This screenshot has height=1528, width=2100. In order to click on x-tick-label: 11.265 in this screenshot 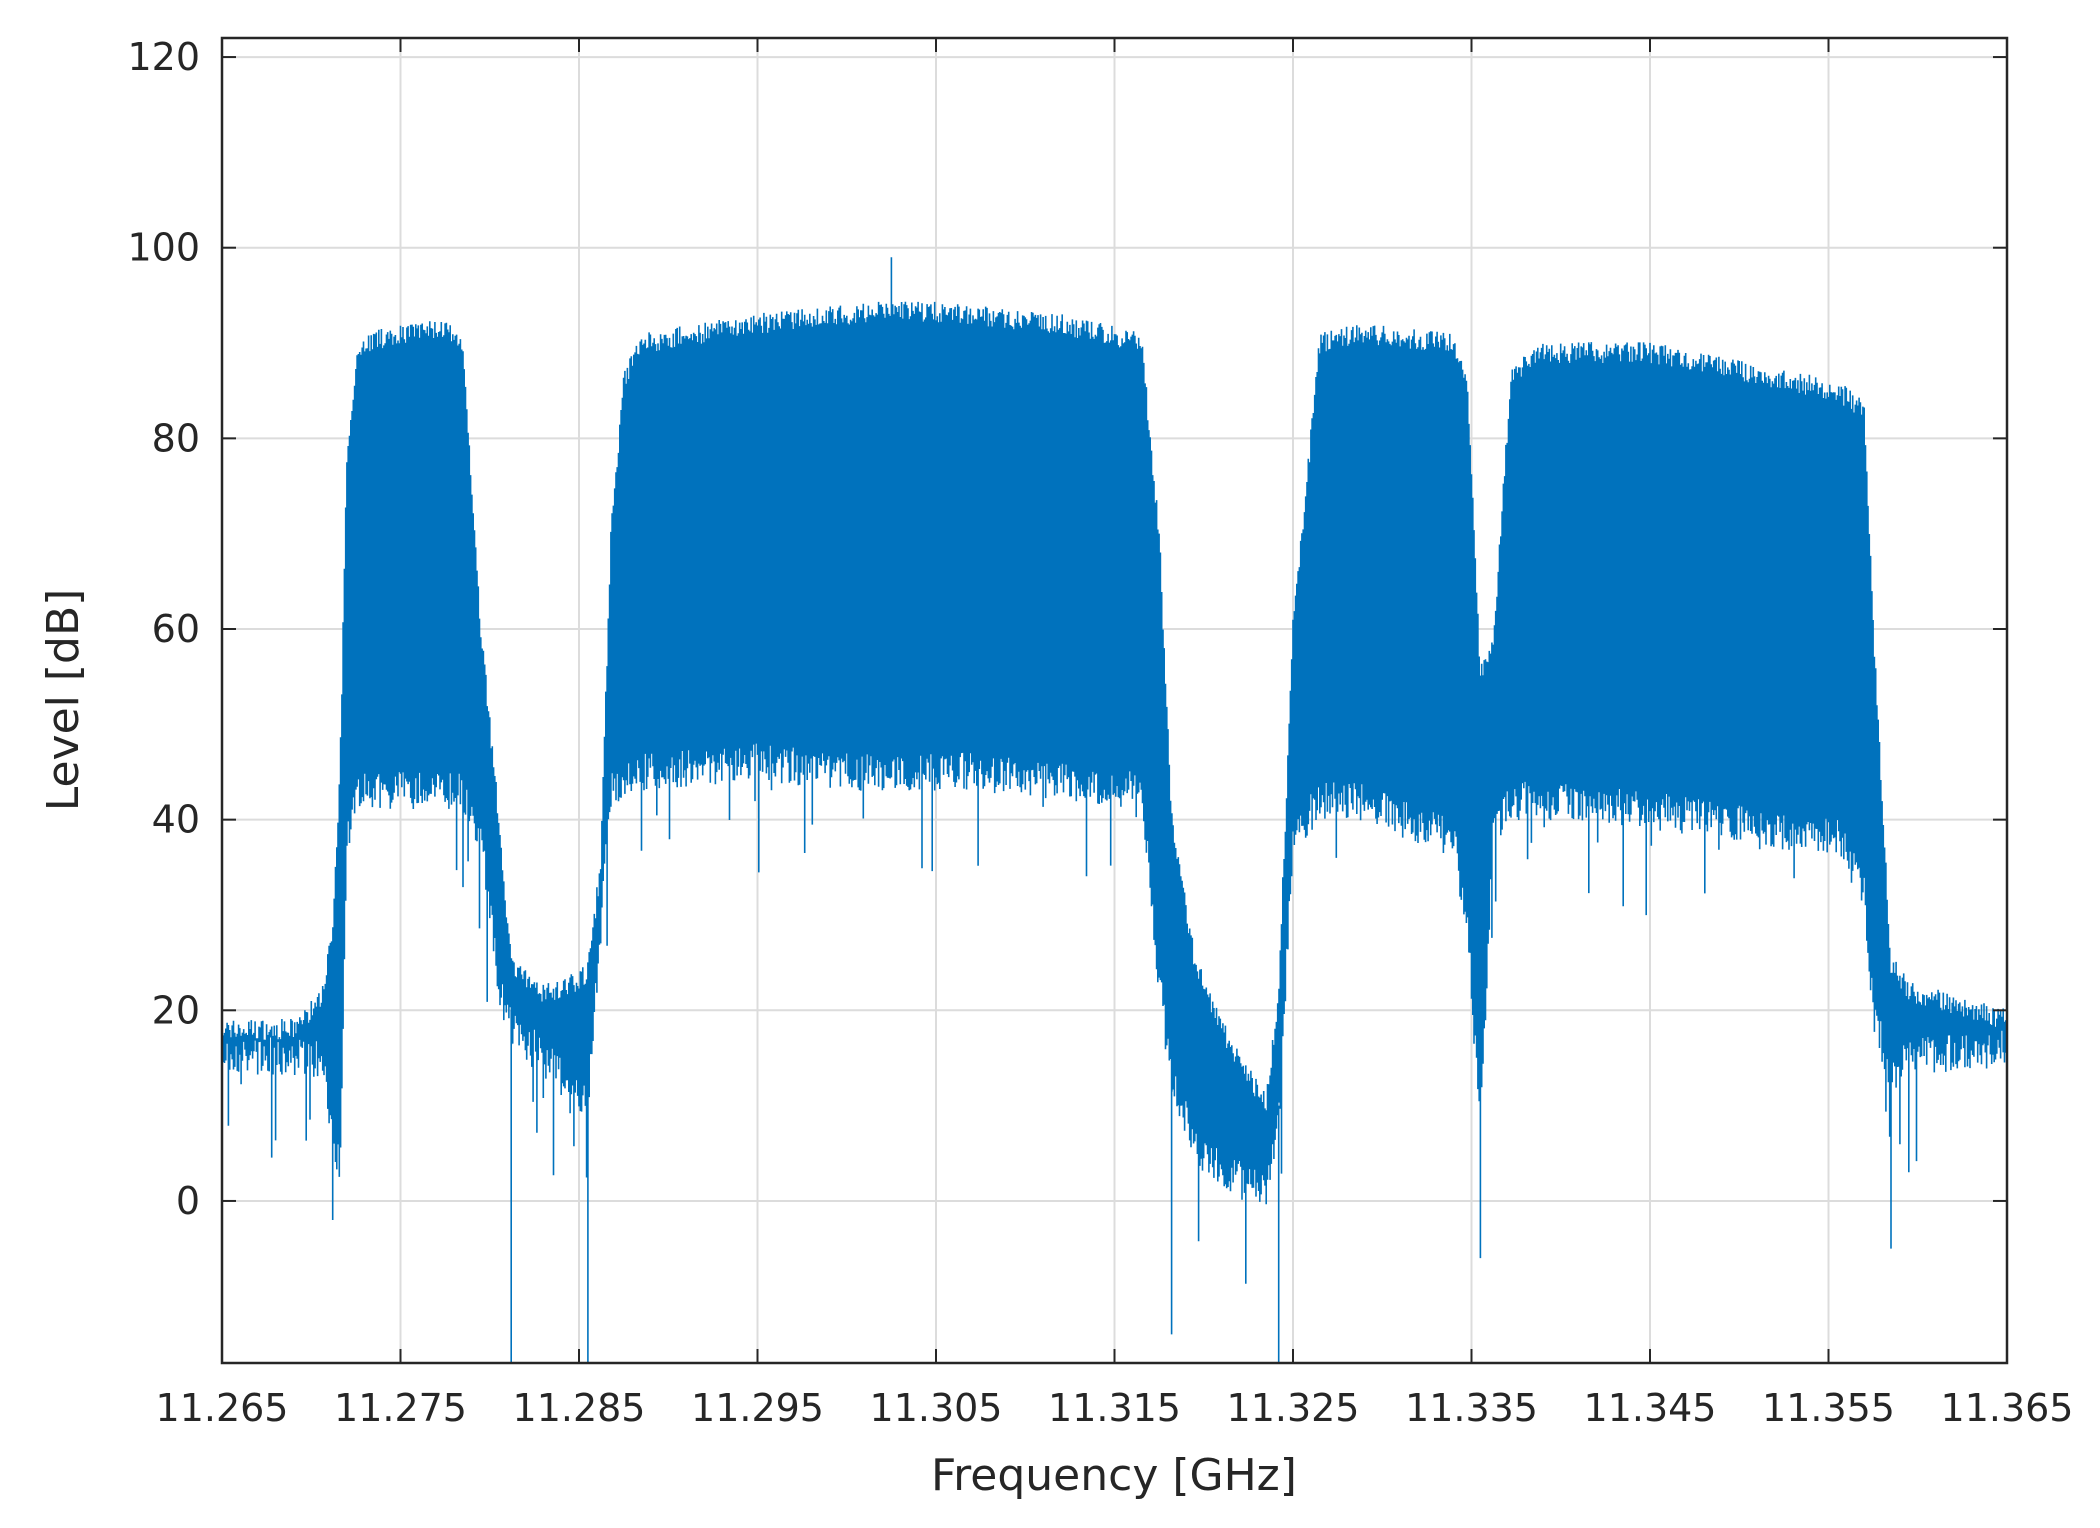, I will do `click(222, 1408)`.